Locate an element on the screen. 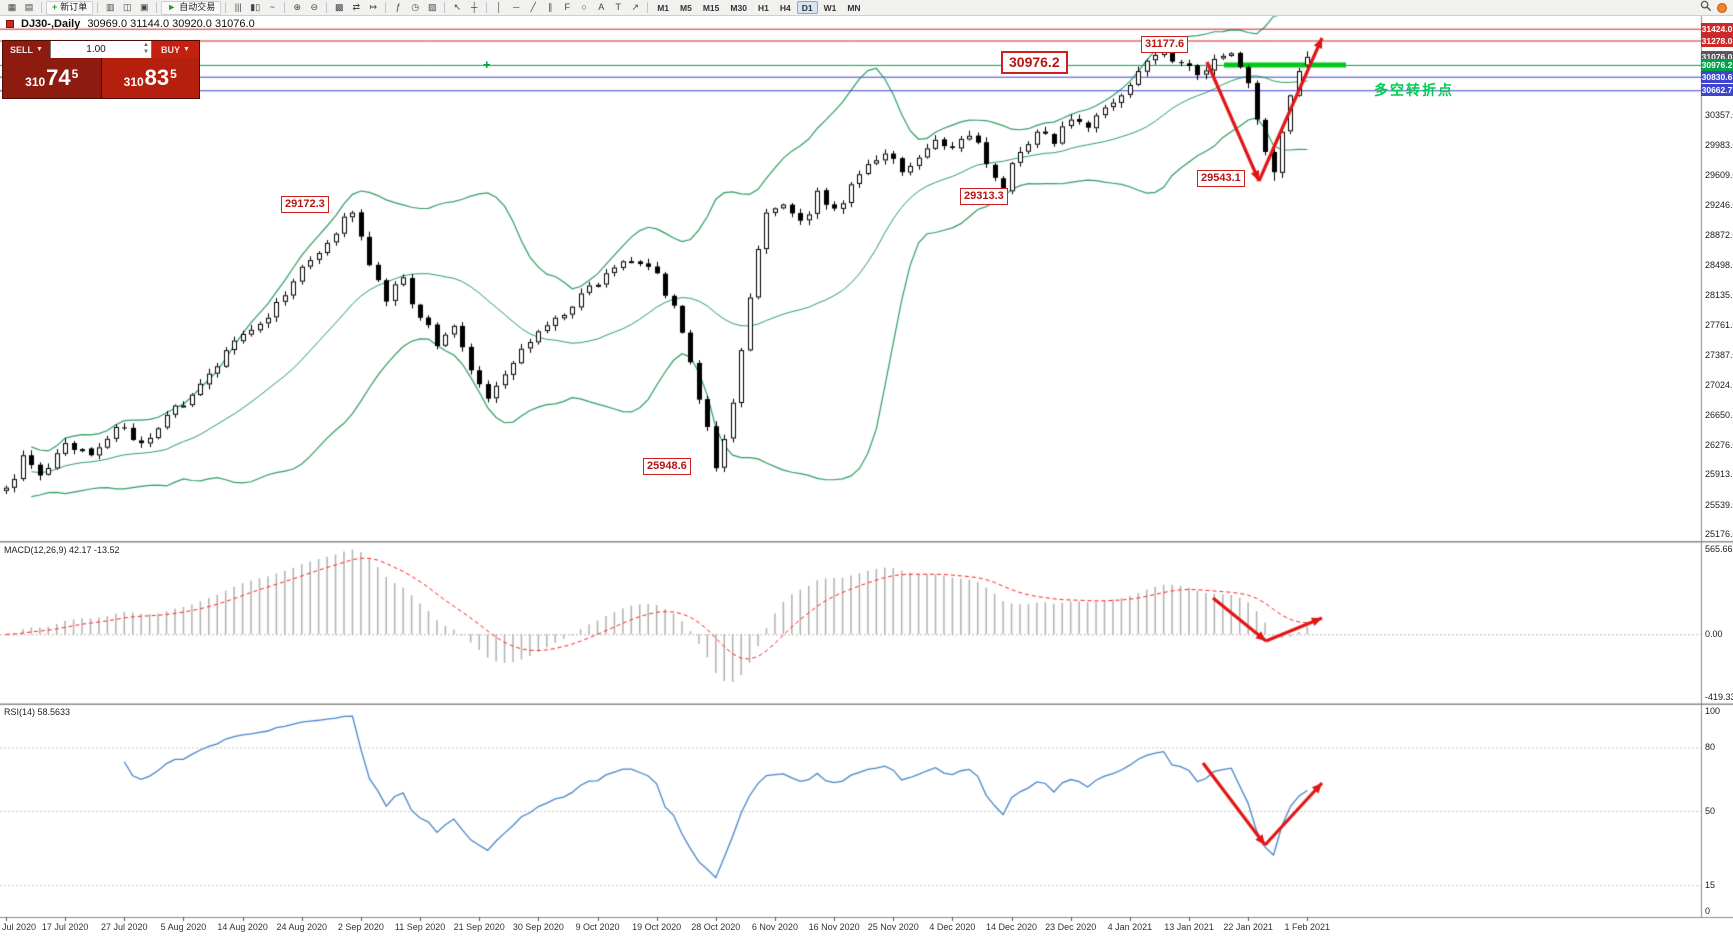 This screenshot has height=940, width=1733. volume-down-icon: ▼ is located at coordinates (146, 52).